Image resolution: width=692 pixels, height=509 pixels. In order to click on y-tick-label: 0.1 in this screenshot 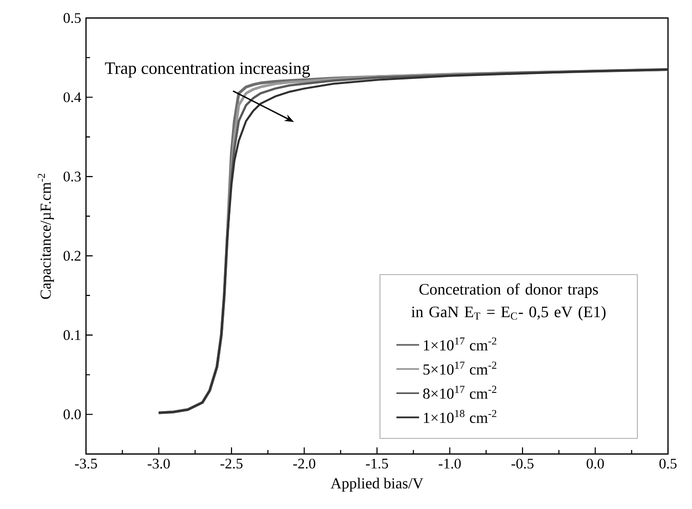, I will do `click(72, 335)`.